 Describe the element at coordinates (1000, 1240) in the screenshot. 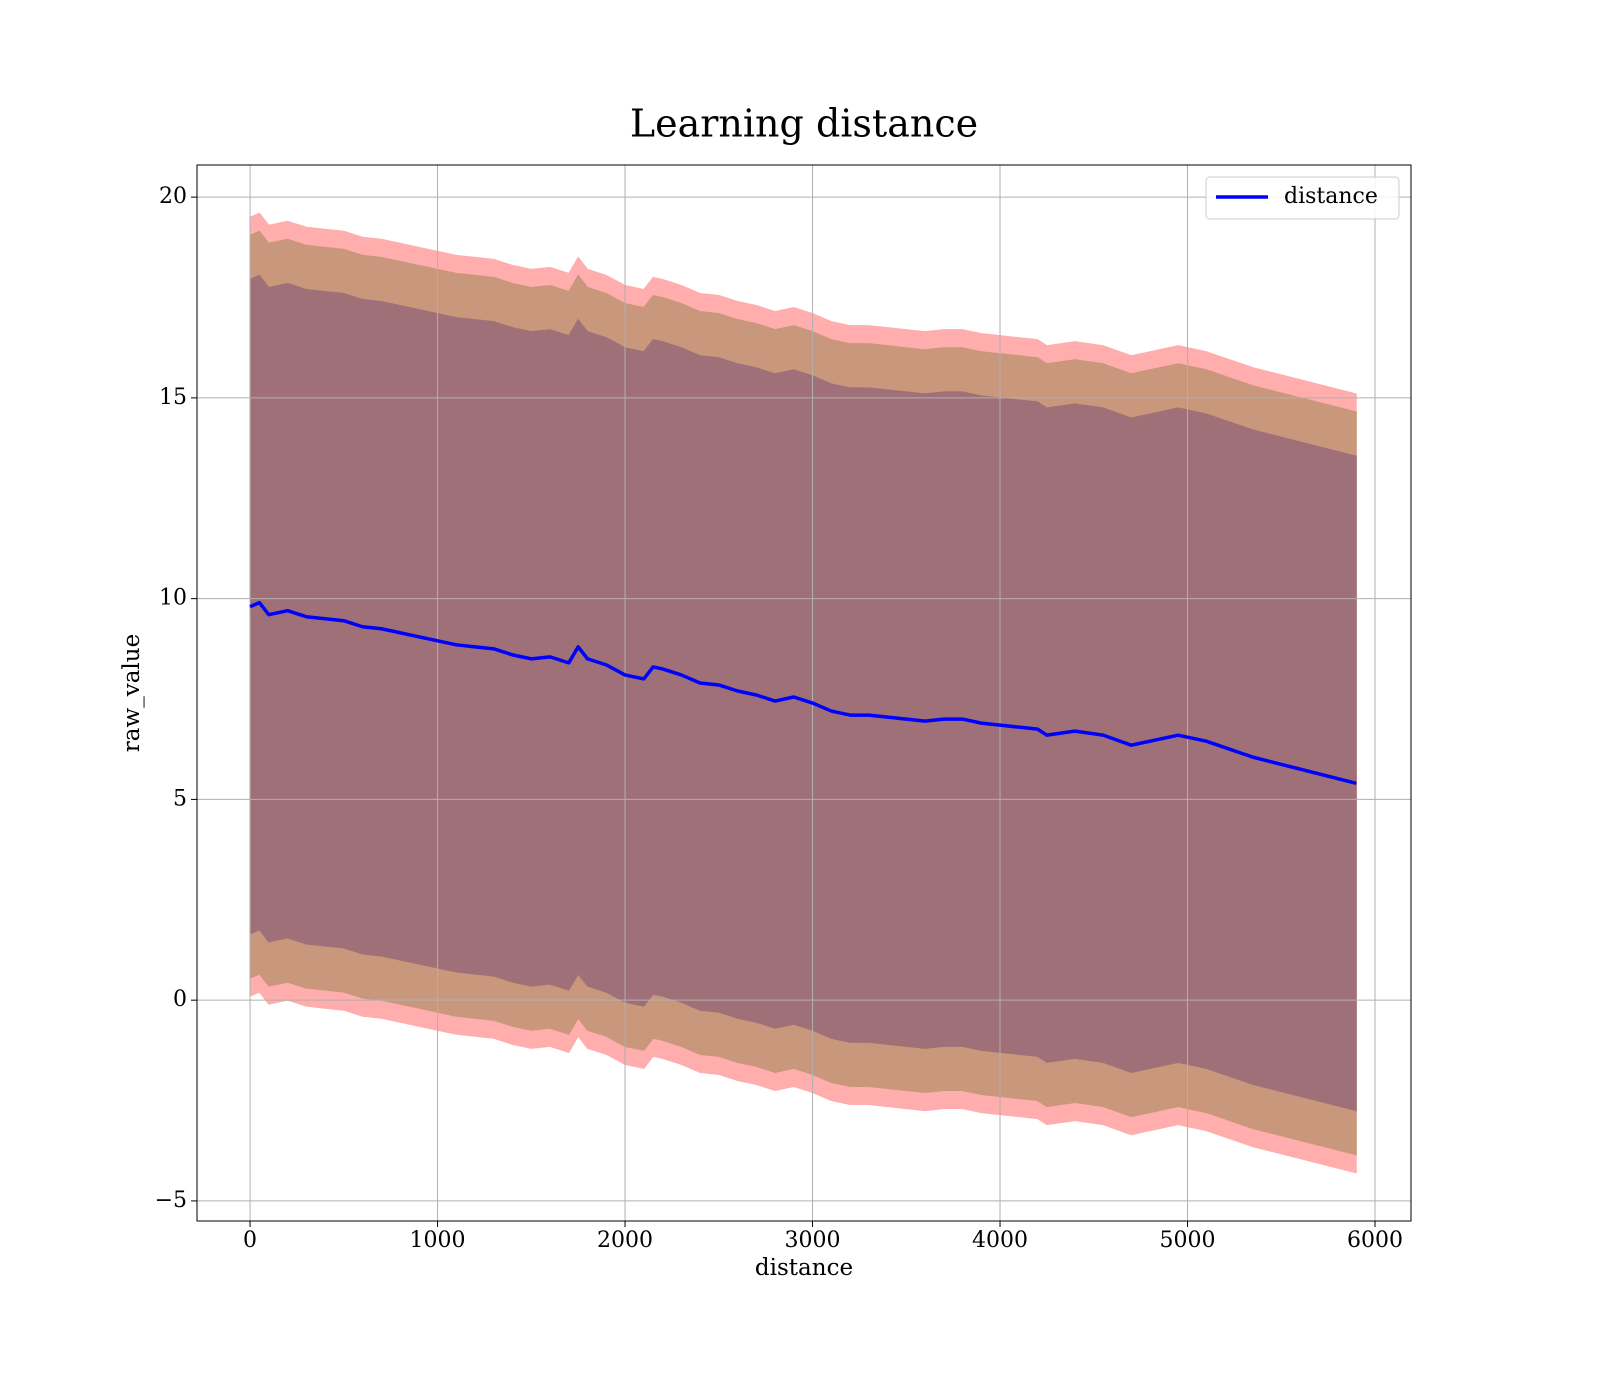

I see `x-tick-label: 4000` at that location.